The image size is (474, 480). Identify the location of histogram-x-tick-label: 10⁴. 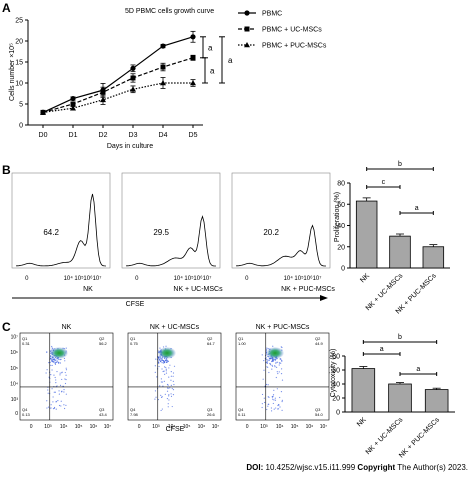
(69, 278).